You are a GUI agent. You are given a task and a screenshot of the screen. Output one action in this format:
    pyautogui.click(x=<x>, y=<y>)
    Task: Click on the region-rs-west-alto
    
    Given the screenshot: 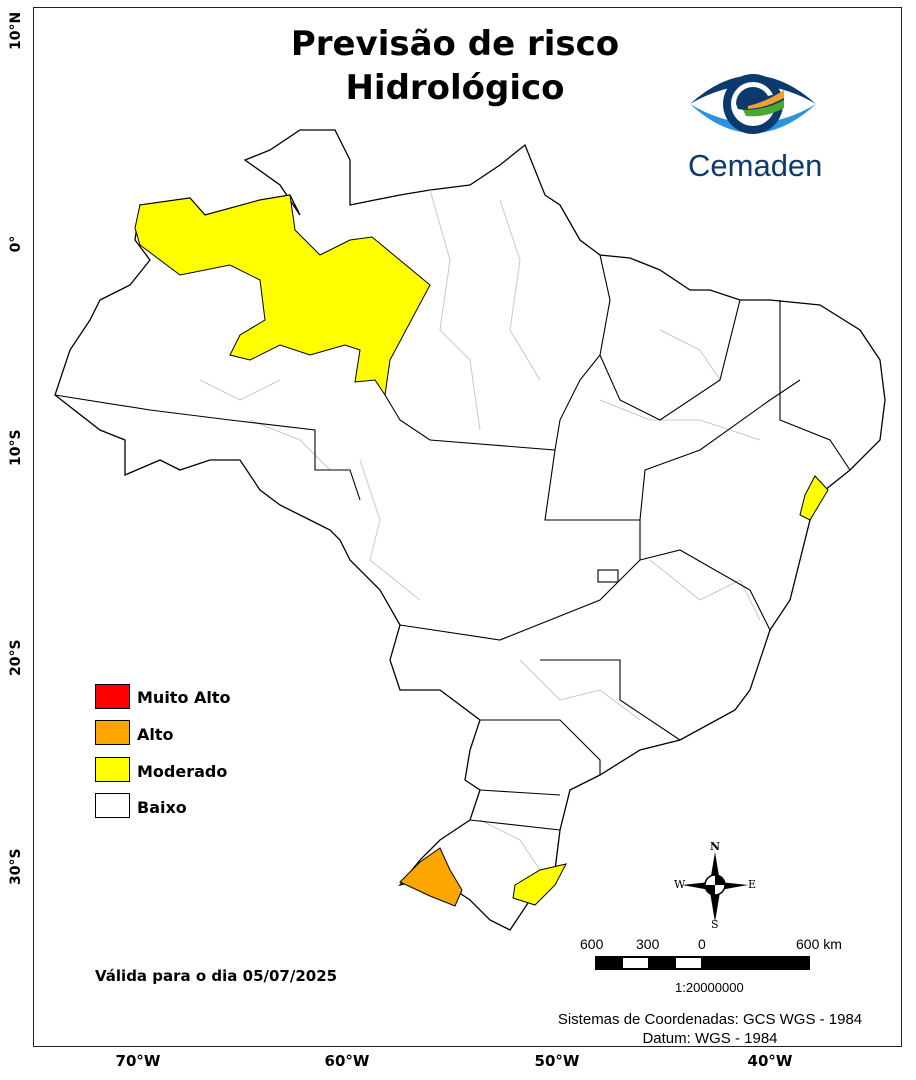 What is the action you would take?
    pyautogui.click(x=431, y=877)
    